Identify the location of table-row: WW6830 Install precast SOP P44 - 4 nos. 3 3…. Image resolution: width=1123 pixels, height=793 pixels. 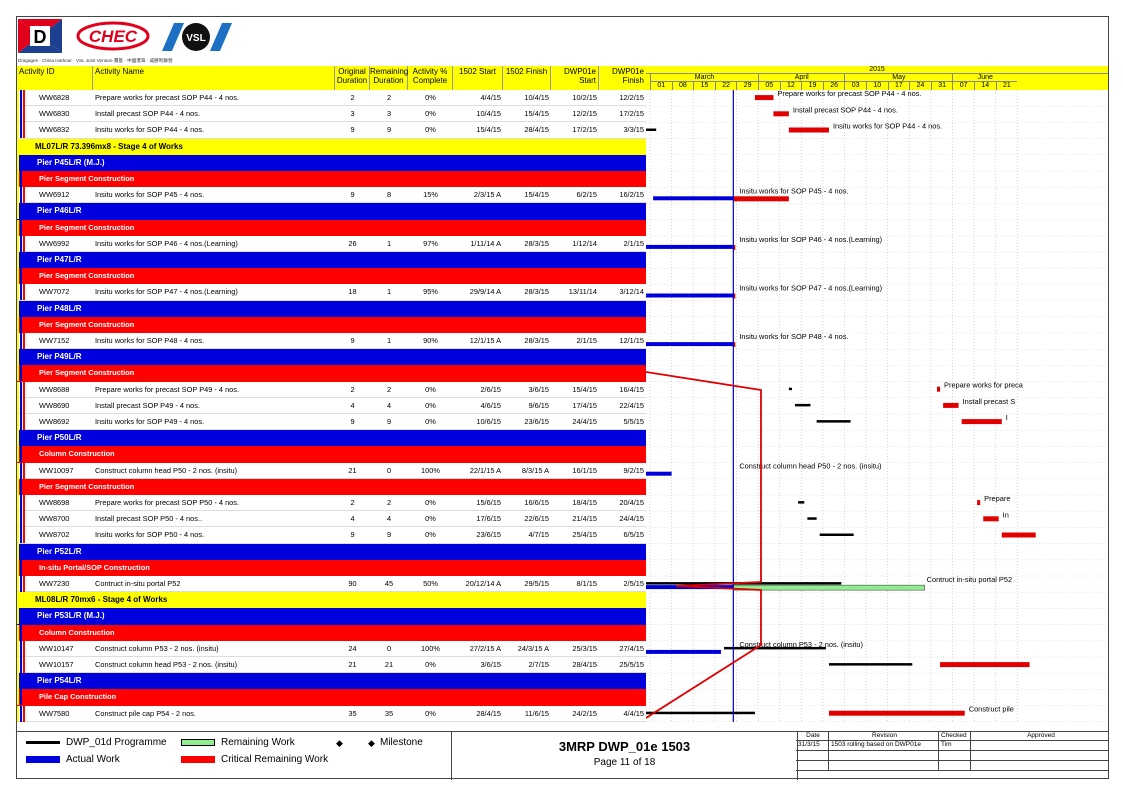
(331, 114).